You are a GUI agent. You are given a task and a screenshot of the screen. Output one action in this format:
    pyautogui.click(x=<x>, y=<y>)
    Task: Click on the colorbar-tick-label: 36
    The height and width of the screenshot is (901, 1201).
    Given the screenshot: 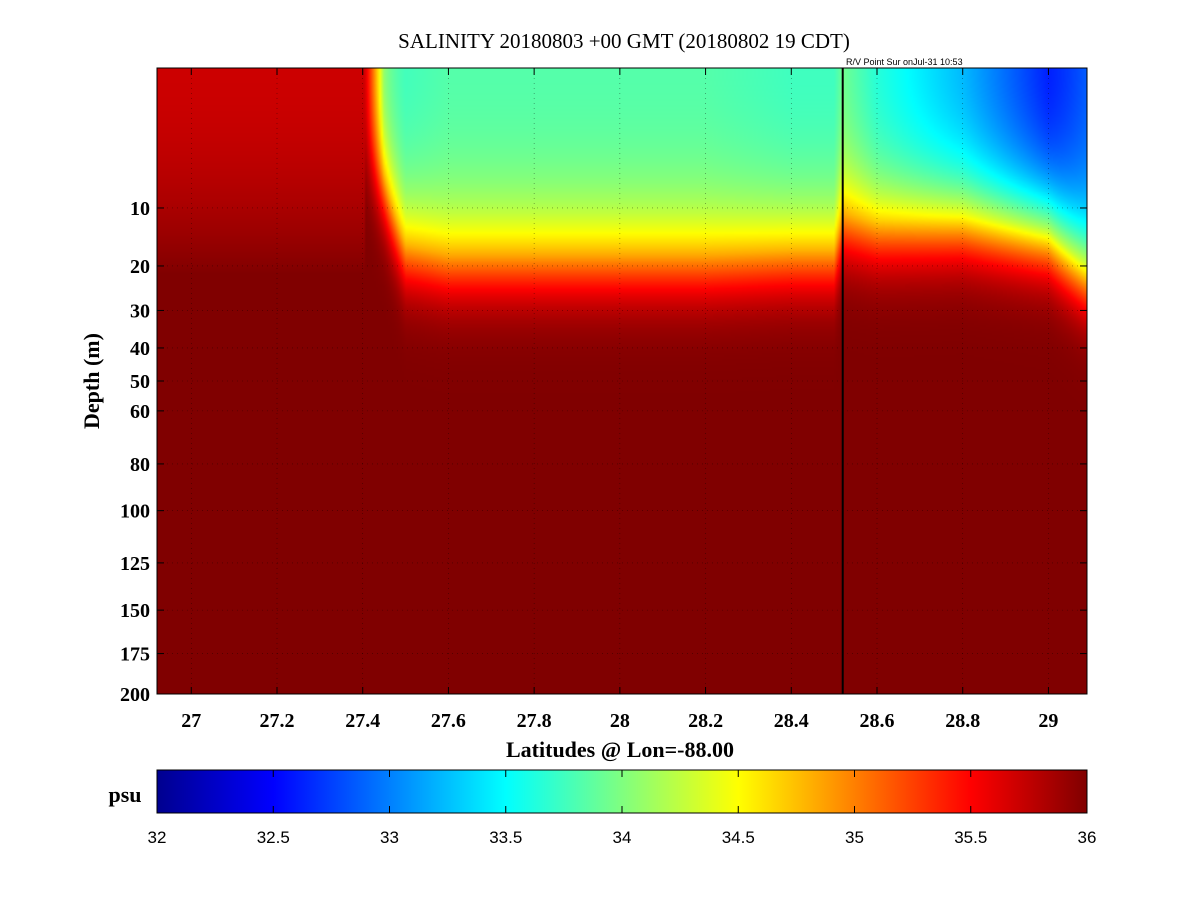 What is the action you would take?
    pyautogui.click(x=1087, y=837)
    